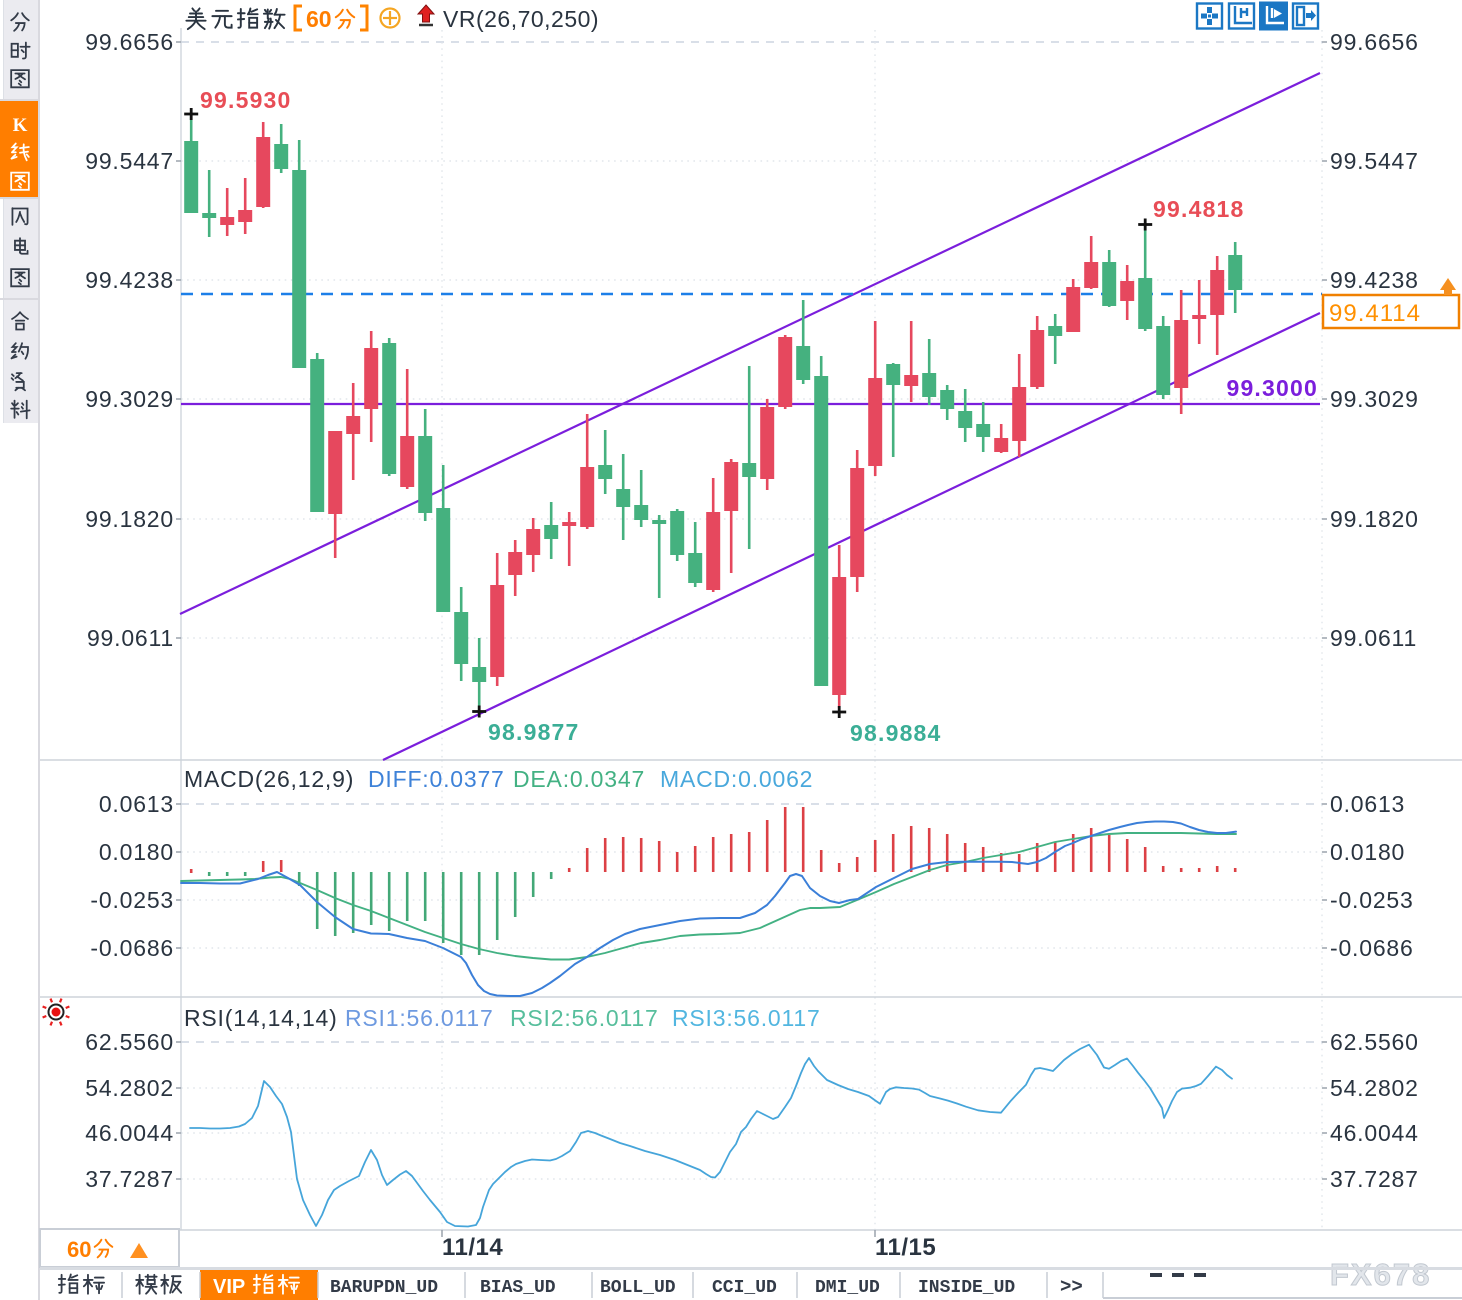  Describe the element at coordinates (1272, 388) in the screenshot. I see `svg-text: 99.3000` at that location.